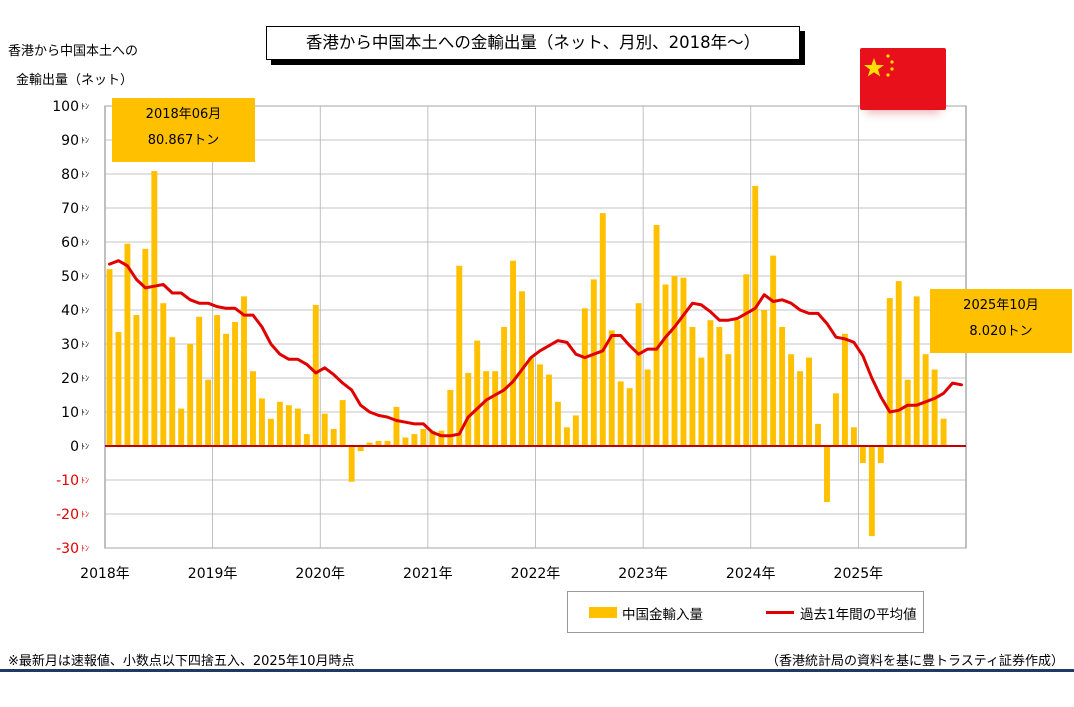  What do you see at coordinates (1001, 305) in the screenshot?
I see `callout-latest-date: 2025年10月` at bounding box center [1001, 305].